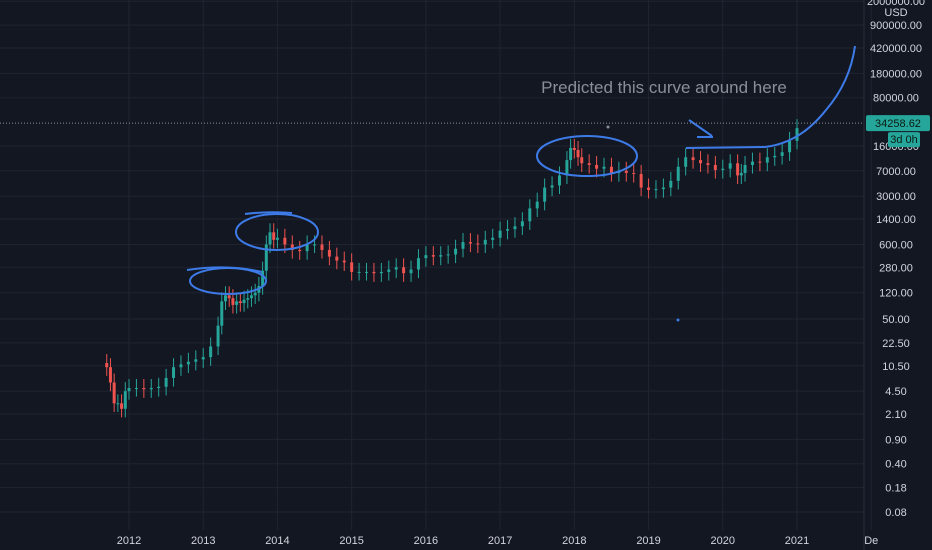 The width and height of the screenshot is (932, 550). I want to click on y-tick-label: 22.50, so click(896, 344).